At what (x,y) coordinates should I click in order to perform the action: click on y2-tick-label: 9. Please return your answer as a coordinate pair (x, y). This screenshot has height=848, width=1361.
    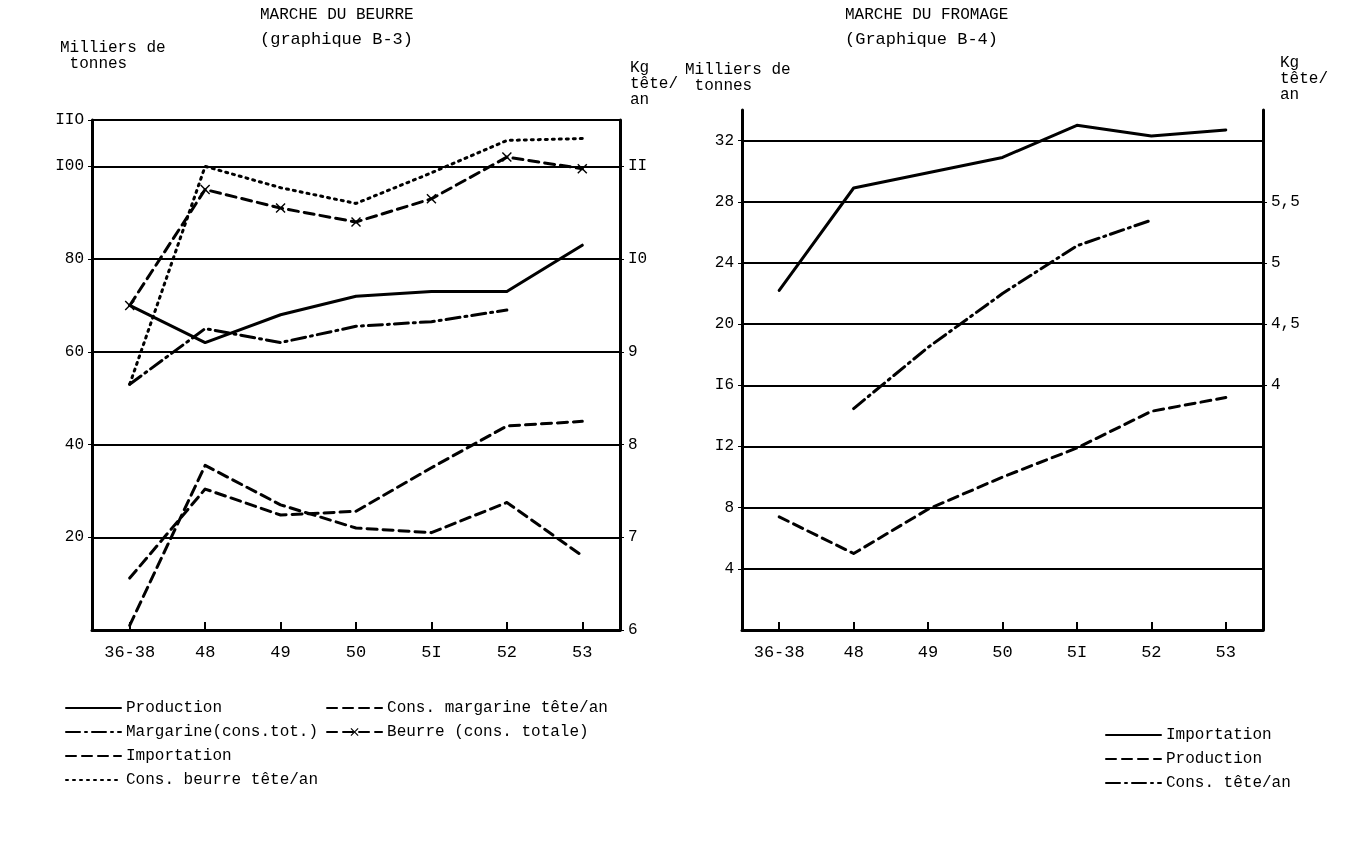
    Looking at the image, I should click on (633, 351).